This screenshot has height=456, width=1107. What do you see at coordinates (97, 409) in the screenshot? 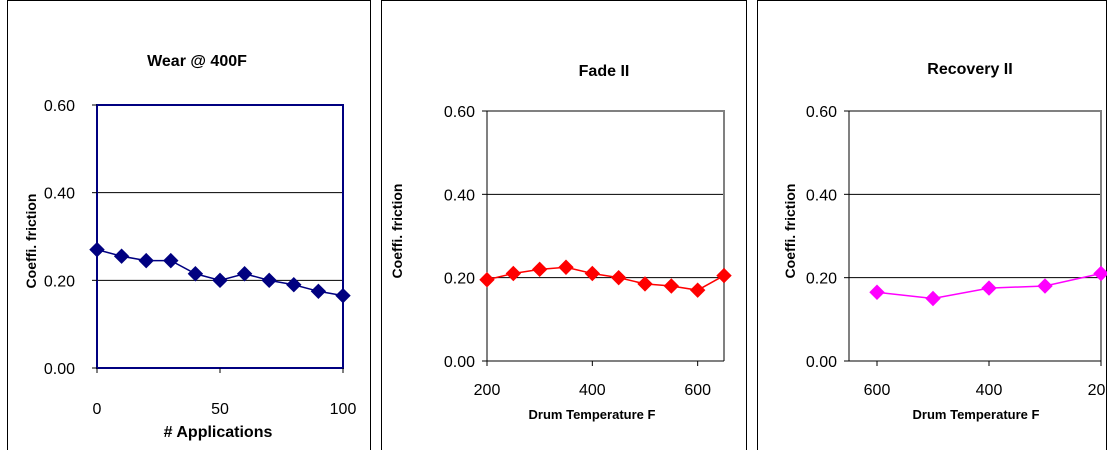
I see `x-tick-label: 0` at bounding box center [97, 409].